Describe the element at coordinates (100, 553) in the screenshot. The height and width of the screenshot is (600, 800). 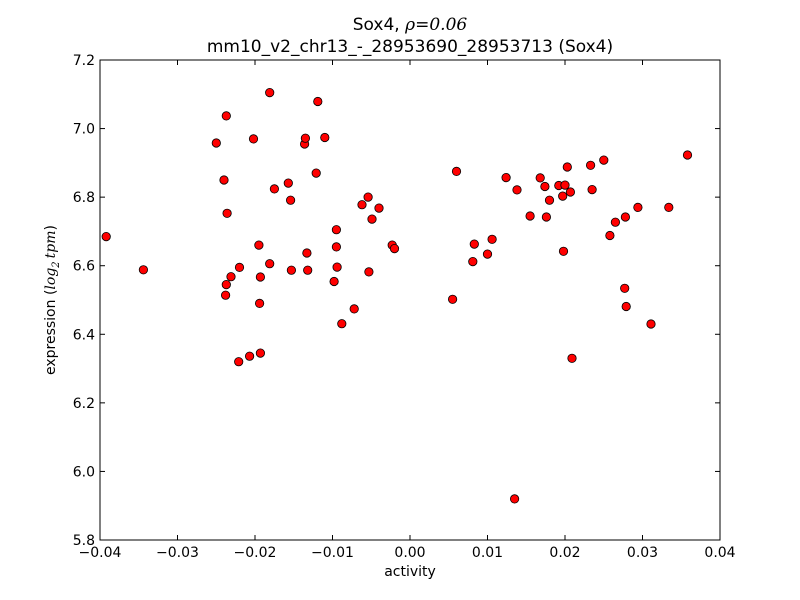
I see `x-tick-label-0: −0.04` at that location.